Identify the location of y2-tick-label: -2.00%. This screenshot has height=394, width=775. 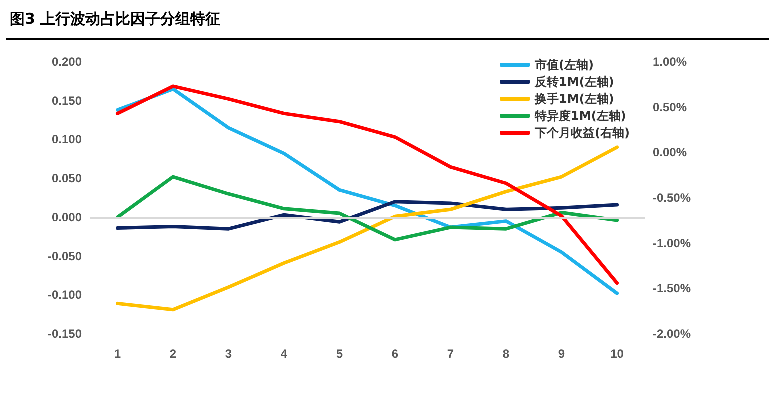
(672, 334).